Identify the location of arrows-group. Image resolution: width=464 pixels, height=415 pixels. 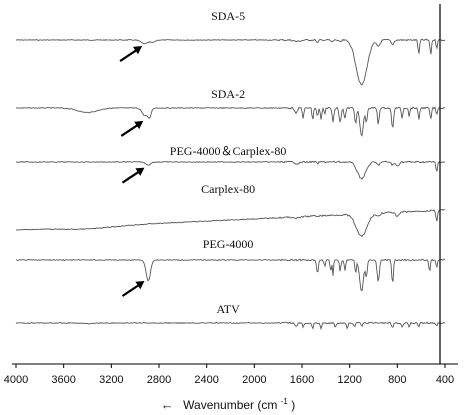
(132, 171).